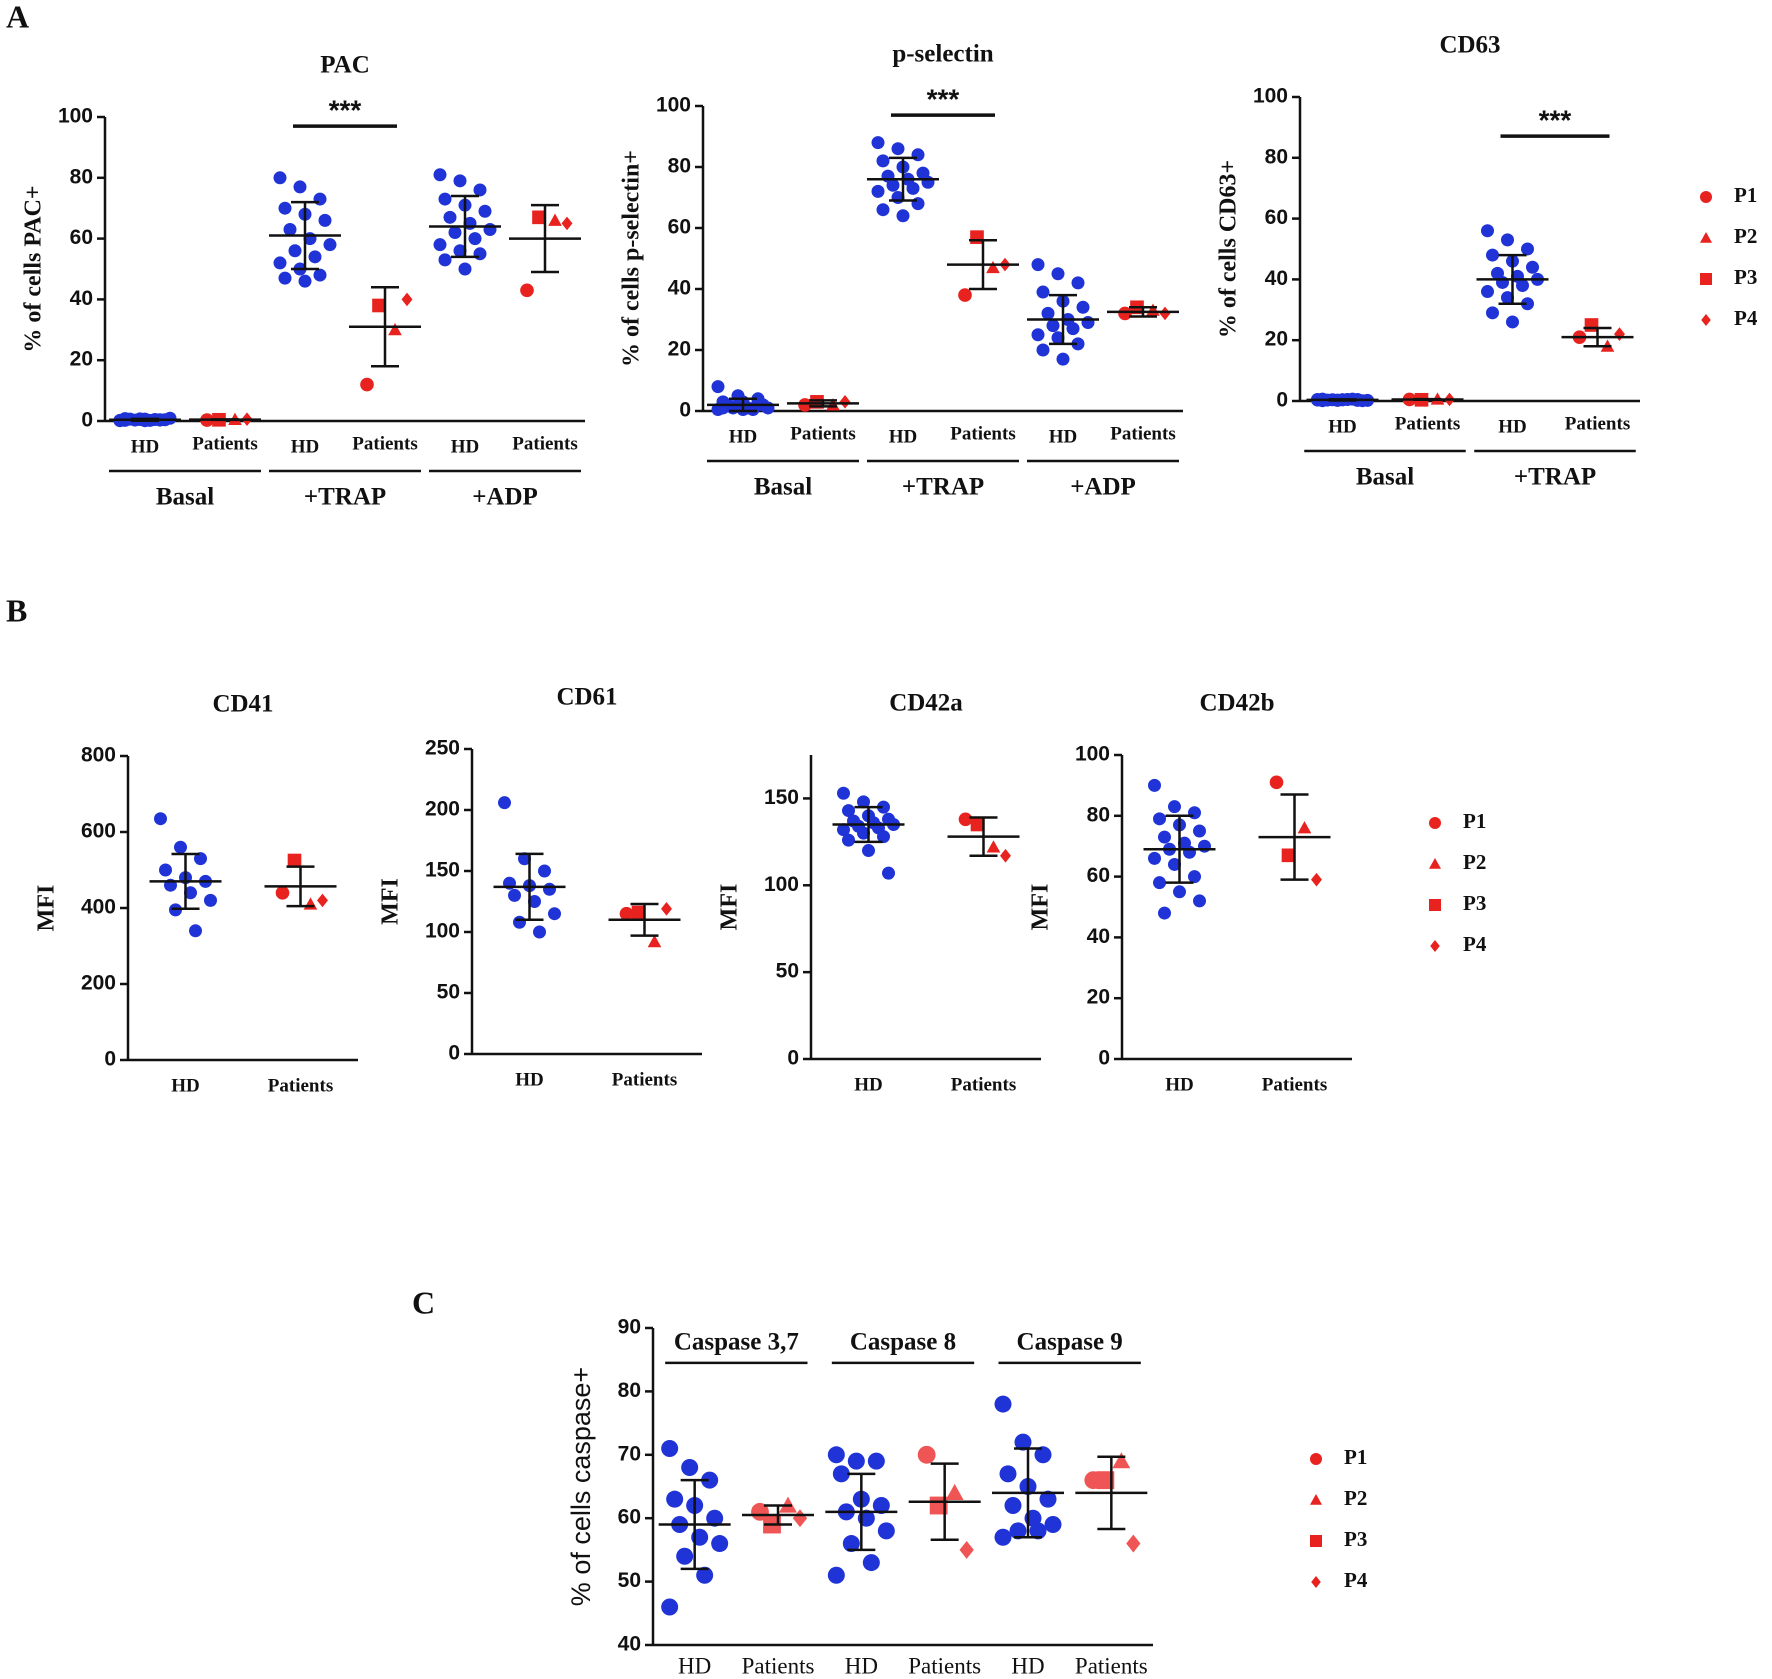 This screenshot has height=1679, width=1772. What do you see at coordinates (903, 1342) in the screenshot?
I see `condition-label: Caspase 8` at bounding box center [903, 1342].